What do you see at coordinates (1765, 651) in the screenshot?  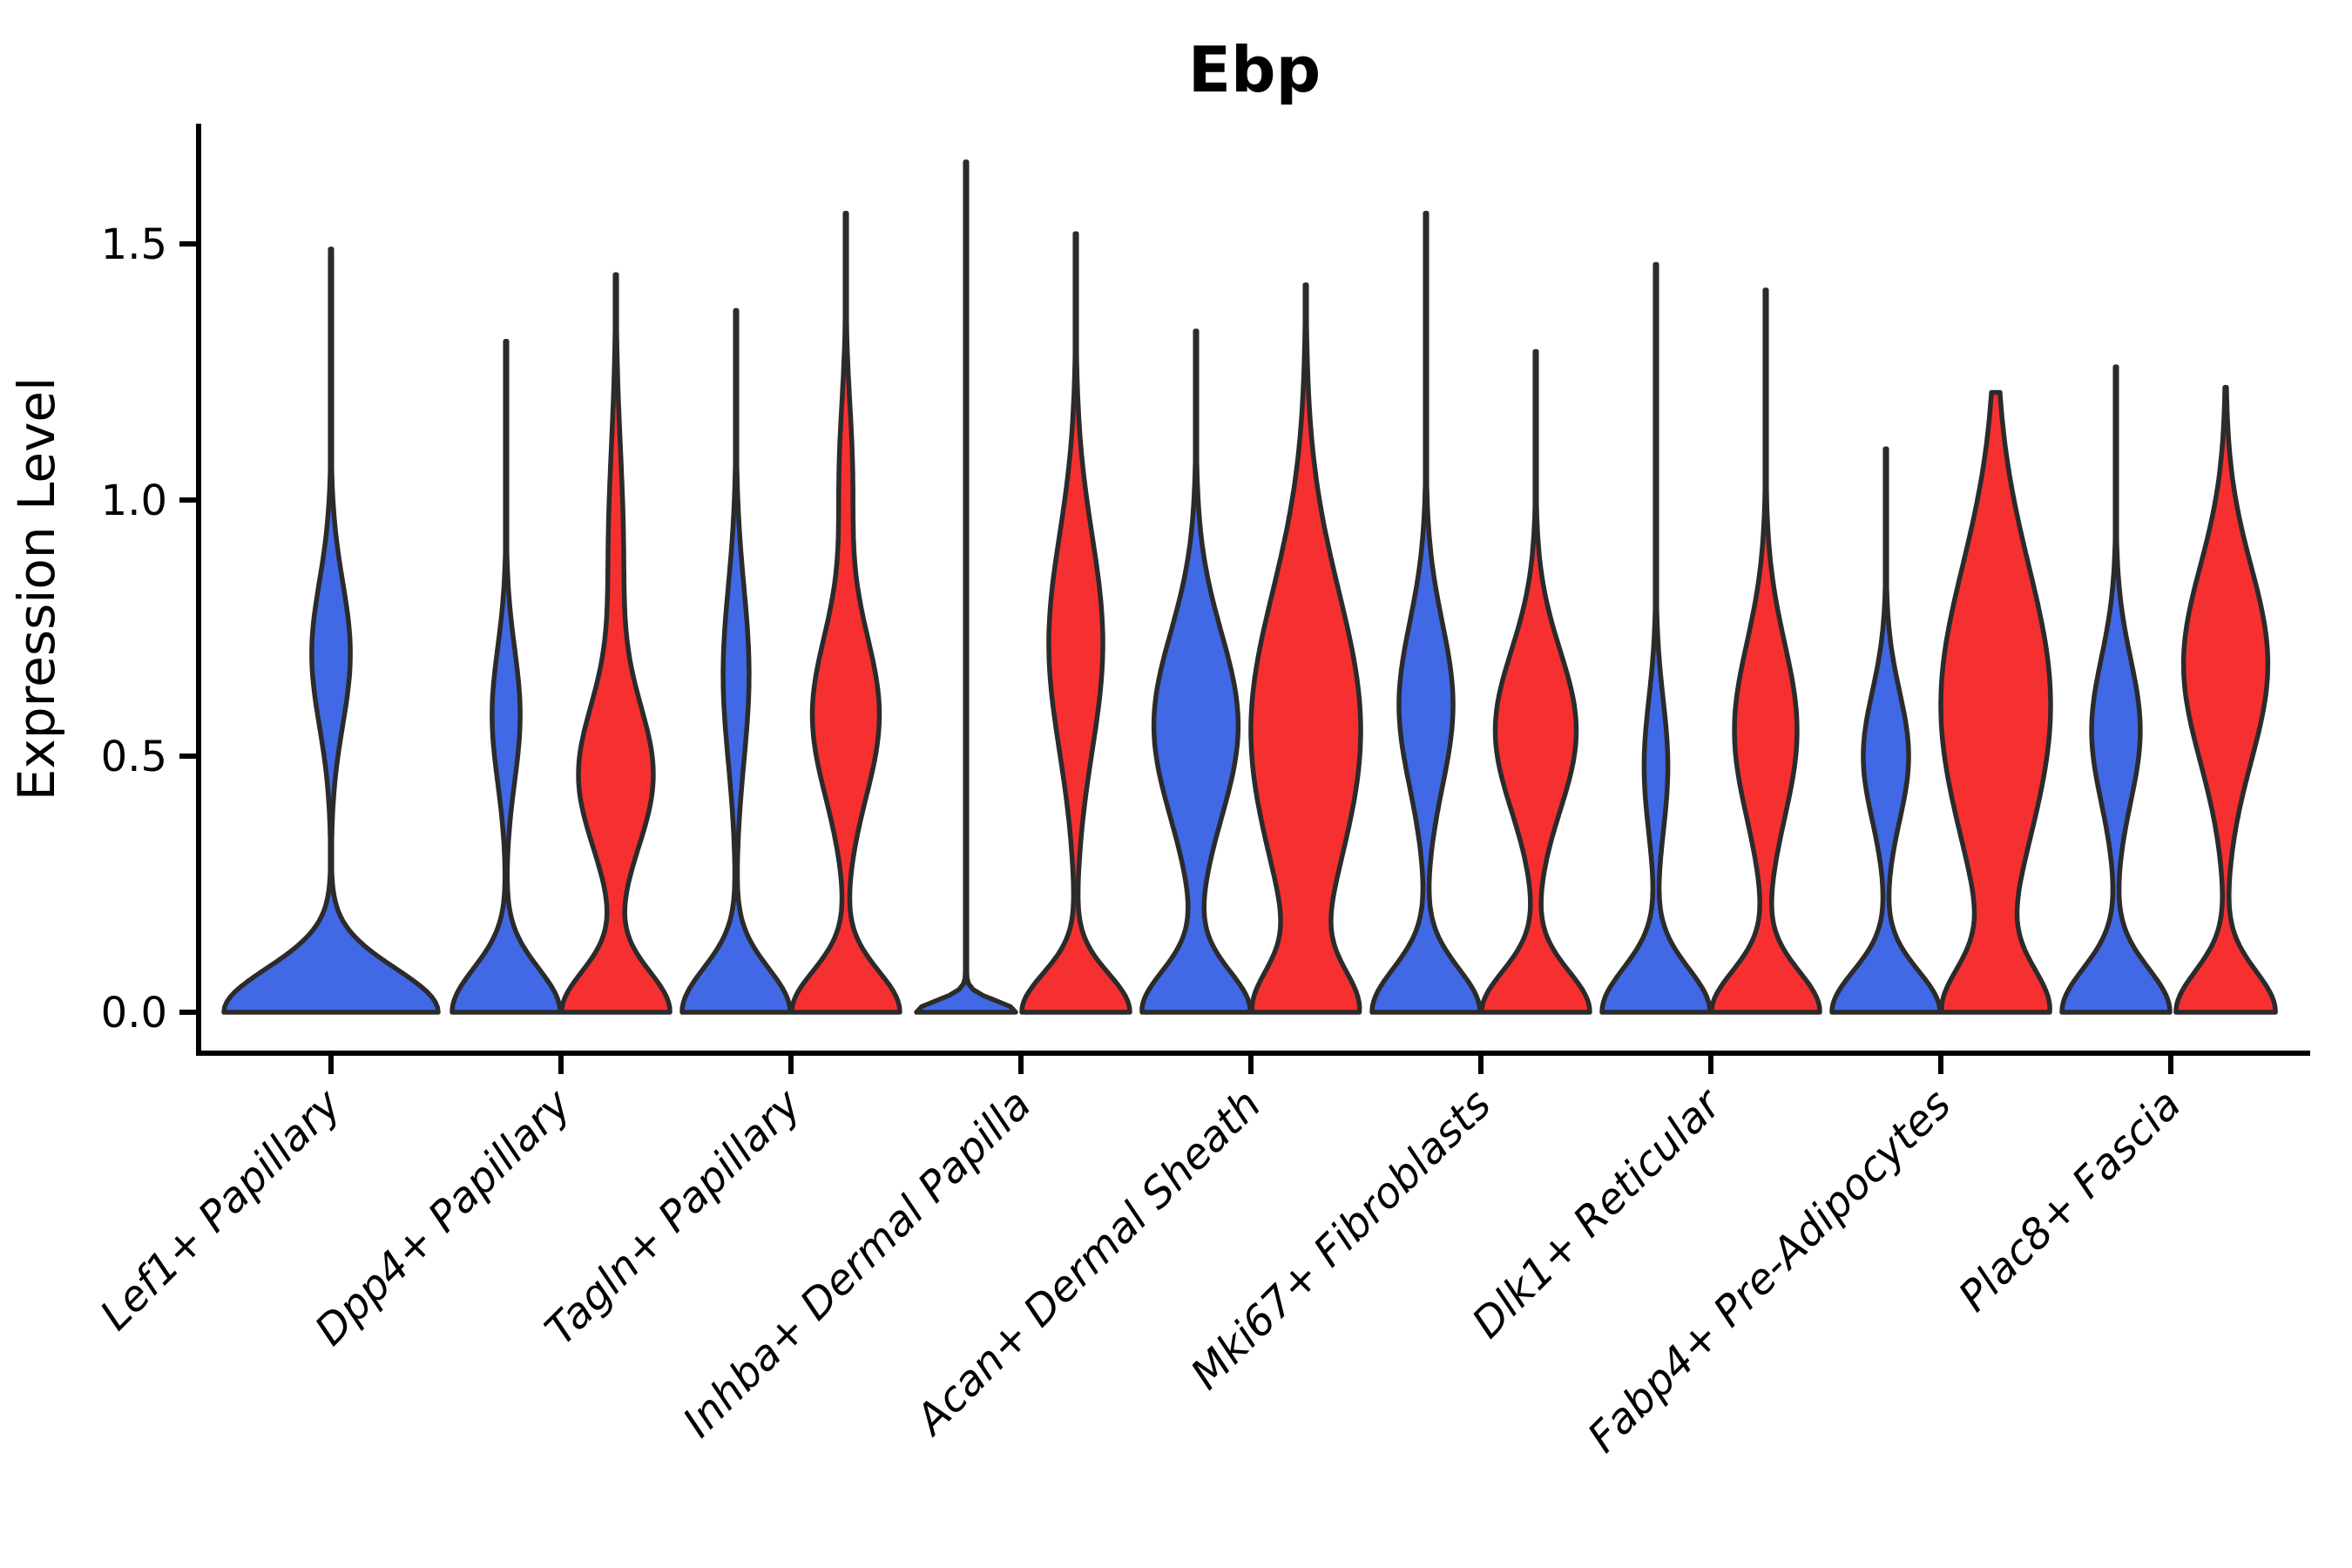 I see `violin-dlk1-reticular-red` at bounding box center [1765, 651].